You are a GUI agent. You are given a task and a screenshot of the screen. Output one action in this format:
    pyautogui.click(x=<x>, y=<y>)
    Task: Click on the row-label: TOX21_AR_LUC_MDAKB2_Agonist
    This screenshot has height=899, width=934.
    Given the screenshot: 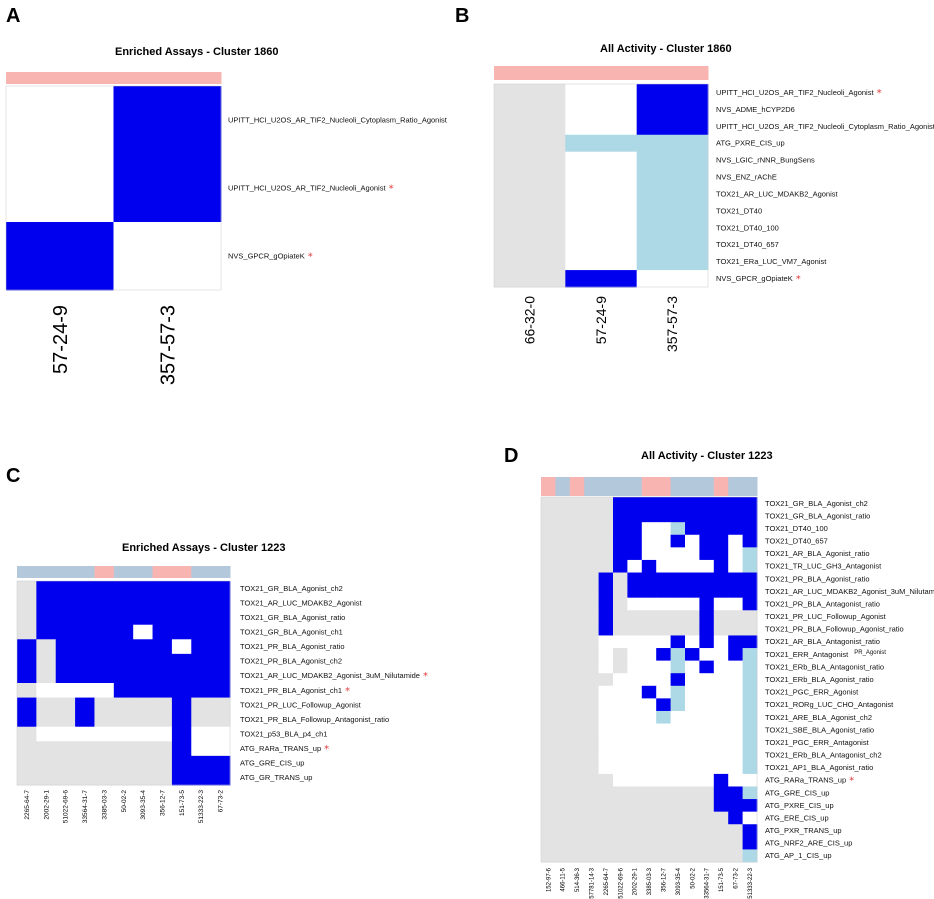 What is the action you would take?
    pyautogui.click(x=301, y=602)
    